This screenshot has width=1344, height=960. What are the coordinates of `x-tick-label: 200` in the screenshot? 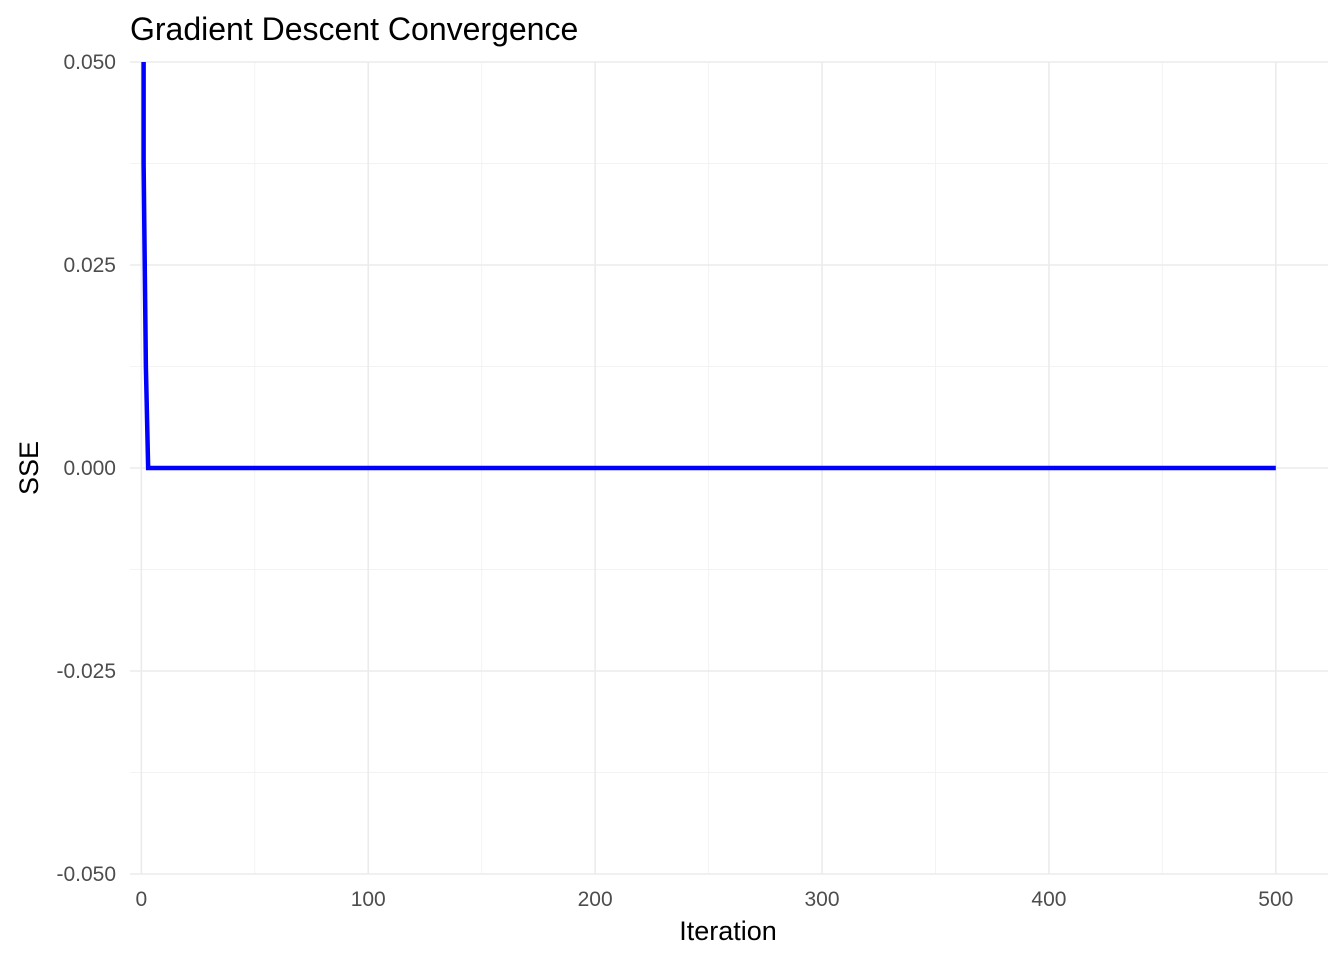 It's located at (595, 899).